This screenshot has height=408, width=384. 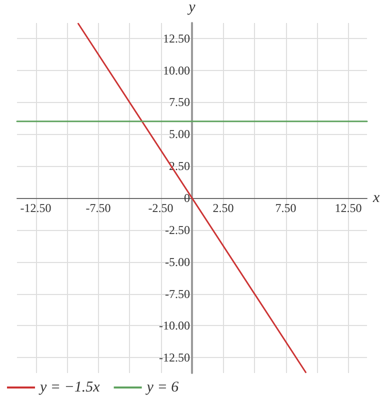 I want to click on y-tick-label: -2.50, so click(x=177, y=229).